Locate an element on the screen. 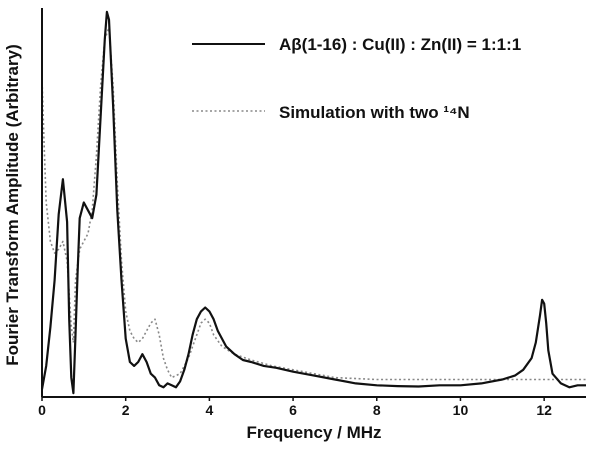 Image resolution: width=607 pixels, height=455 pixels. legend-label-simulation: Simulation with two ¹⁴N is located at coordinates (374, 112).